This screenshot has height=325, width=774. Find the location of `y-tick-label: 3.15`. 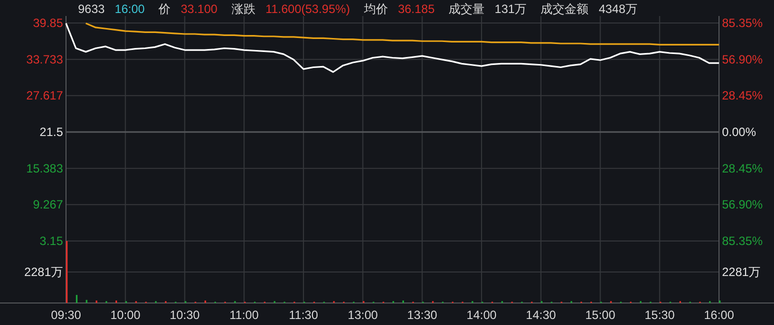

y-tick-label: 3.15 is located at coordinates (52, 241).